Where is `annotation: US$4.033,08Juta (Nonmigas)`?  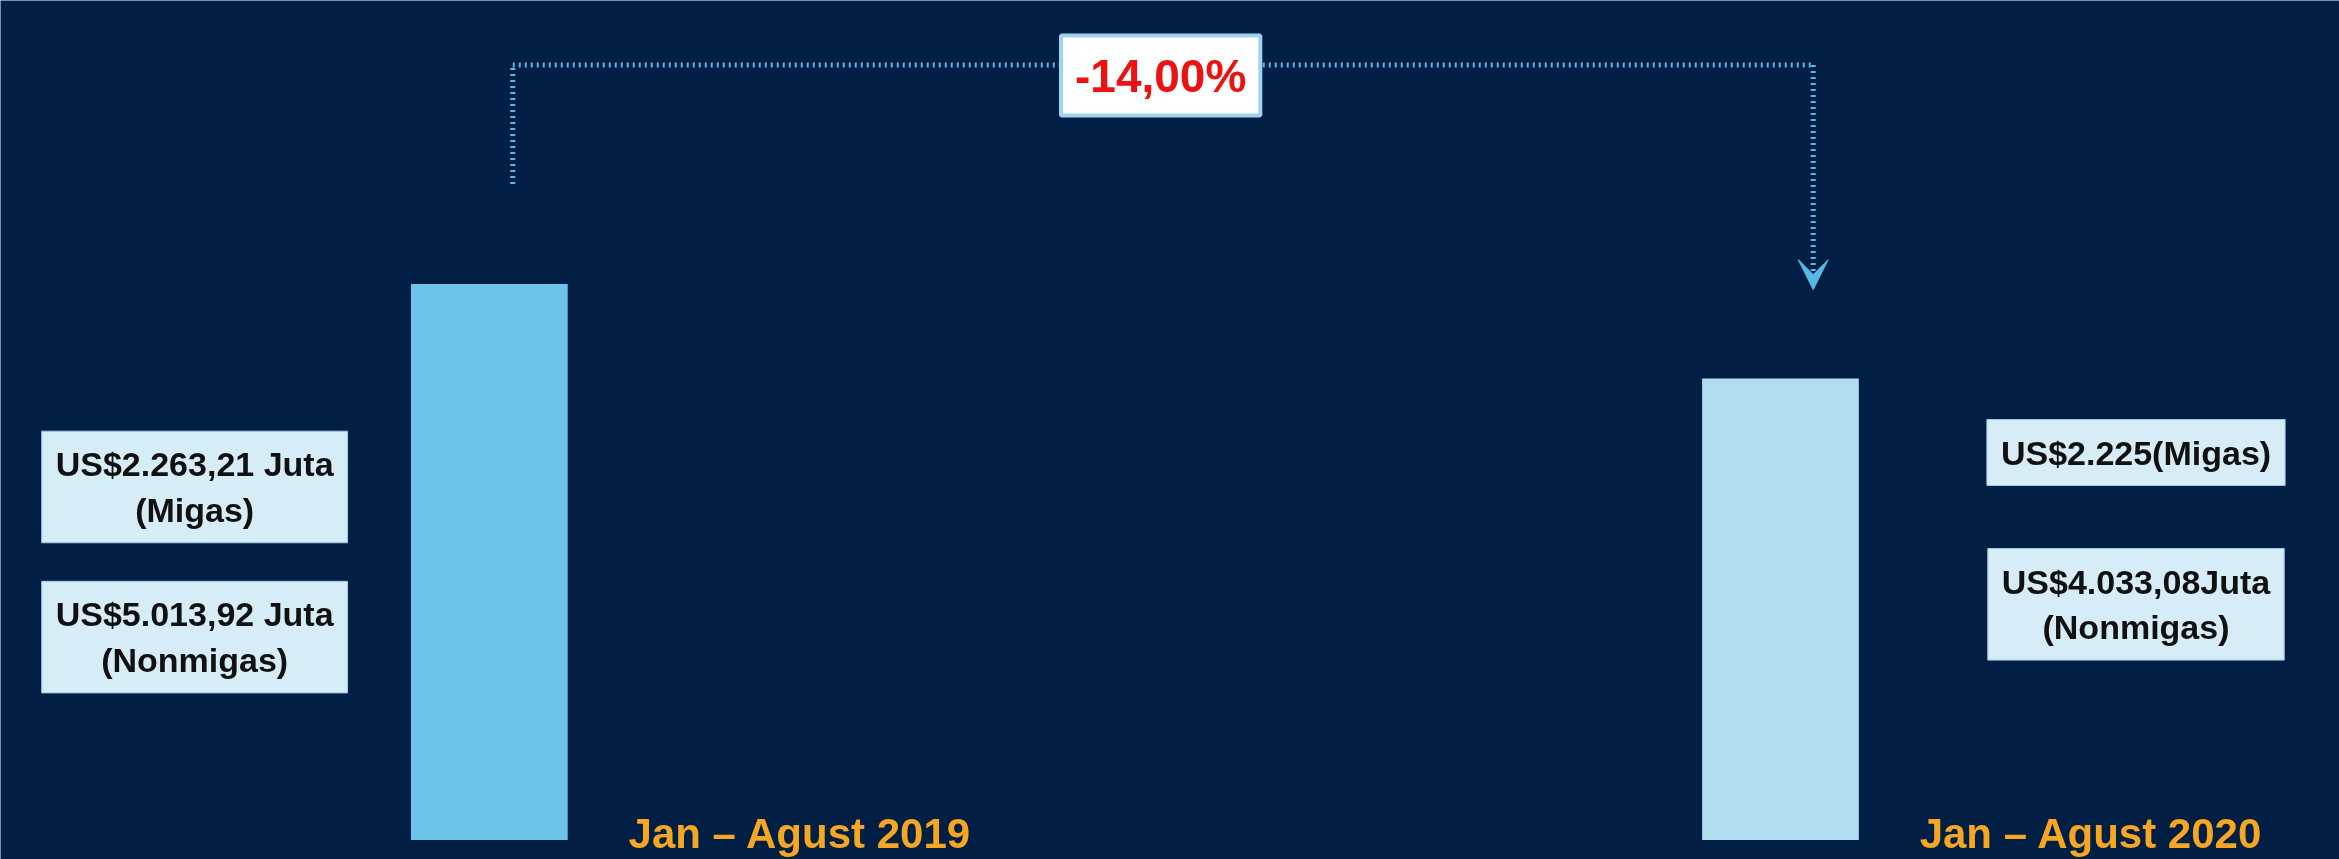
annotation: US$4.033,08Juta (Nonmigas) is located at coordinates (2136, 604).